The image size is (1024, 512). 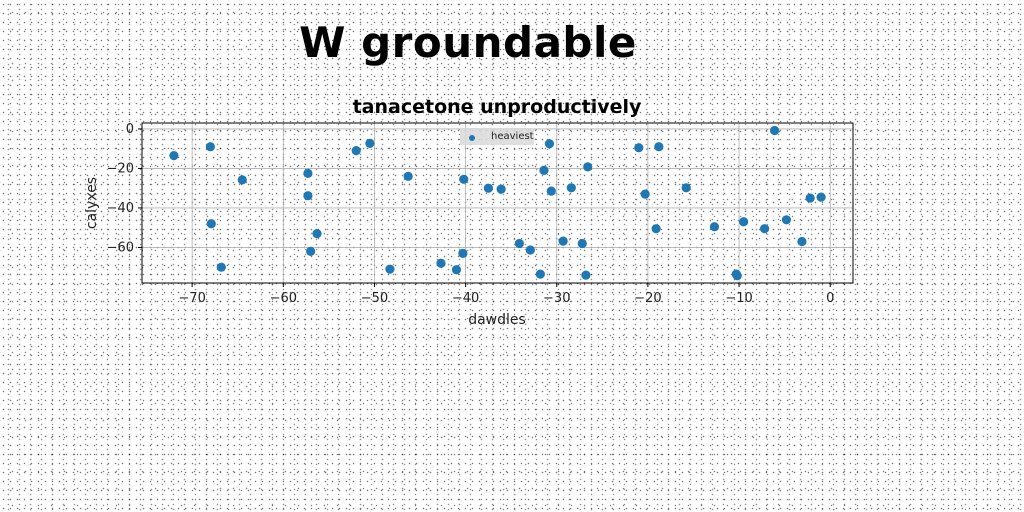 What do you see at coordinates (738, 298) in the screenshot?
I see `x-tick-label: −10` at bounding box center [738, 298].